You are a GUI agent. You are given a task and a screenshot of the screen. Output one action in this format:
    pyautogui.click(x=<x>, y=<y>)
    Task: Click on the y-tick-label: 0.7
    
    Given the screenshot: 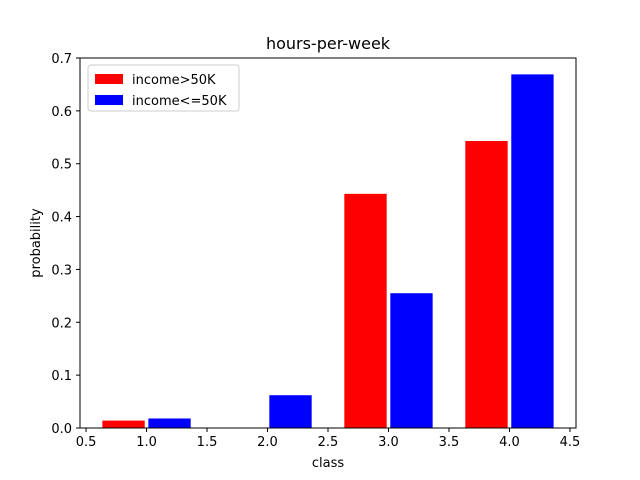 What is the action you would take?
    pyautogui.click(x=61, y=59)
    